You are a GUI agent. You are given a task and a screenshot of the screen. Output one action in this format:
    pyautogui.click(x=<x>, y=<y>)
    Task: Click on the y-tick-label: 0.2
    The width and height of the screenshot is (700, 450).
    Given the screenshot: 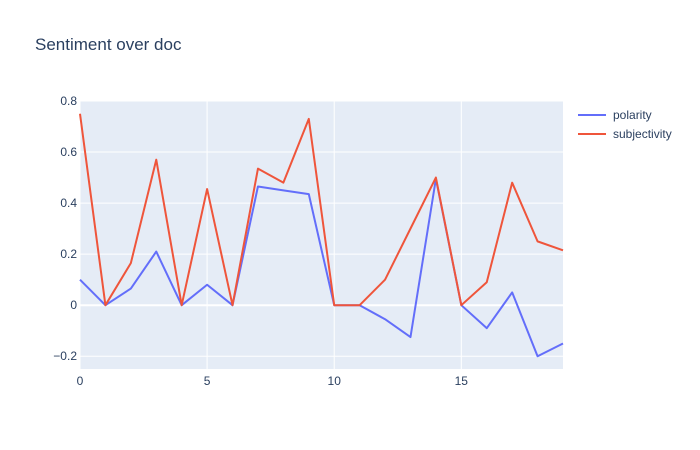 What is the action you would take?
    pyautogui.click(x=68, y=254)
    